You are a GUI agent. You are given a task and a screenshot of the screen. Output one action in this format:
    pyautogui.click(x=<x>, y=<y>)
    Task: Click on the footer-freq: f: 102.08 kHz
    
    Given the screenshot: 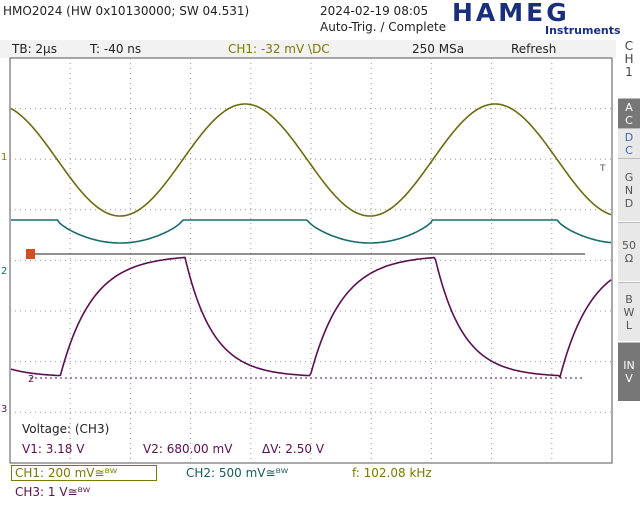 What is the action you would take?
    pyautogui.click(x=392, y=473)
    